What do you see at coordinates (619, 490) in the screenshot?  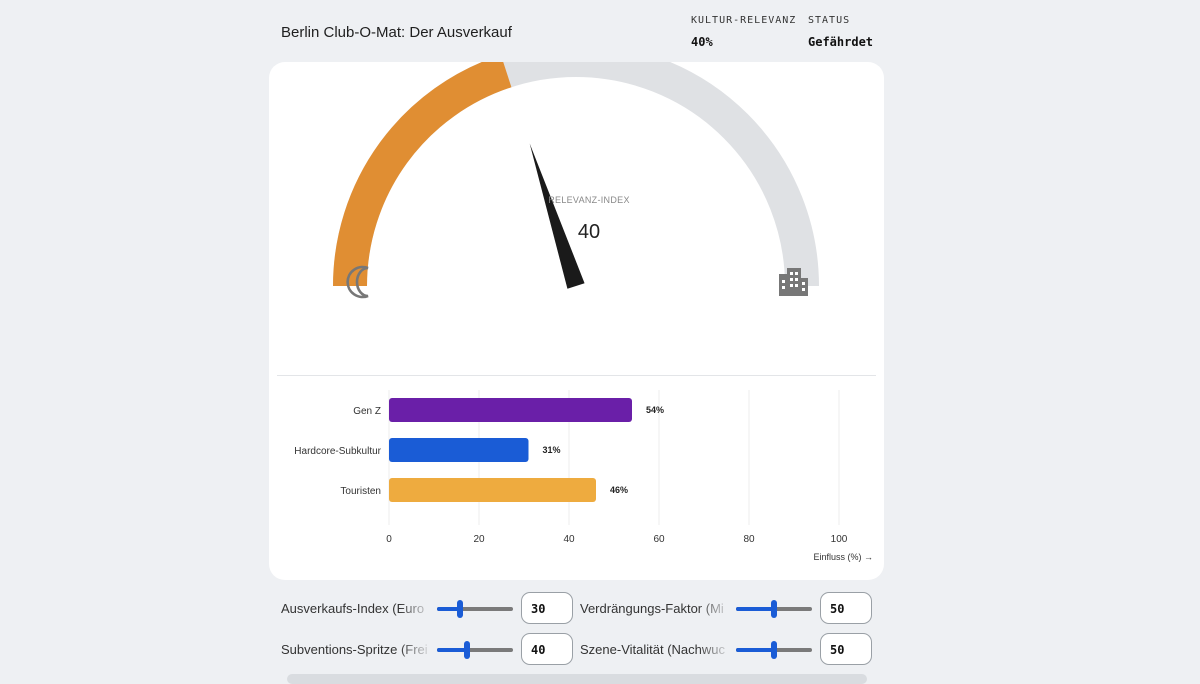 I see `bar-value-label: 46%` at bounding box center [619, 490].